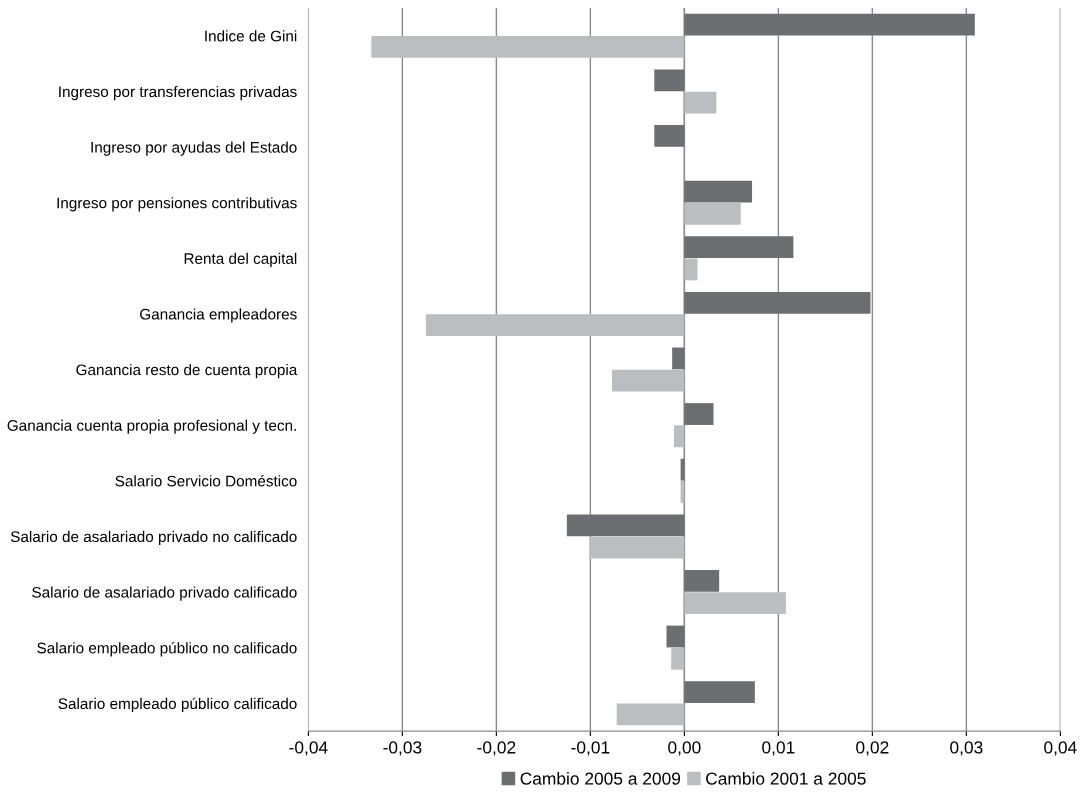 The height and width of the screenshot is (799, 1082). What do you see at coordinates (206, 481) in the screenshot?
I see `y-tick-label: Salario Servicio Doméstico` at bounding box center [206, 481].